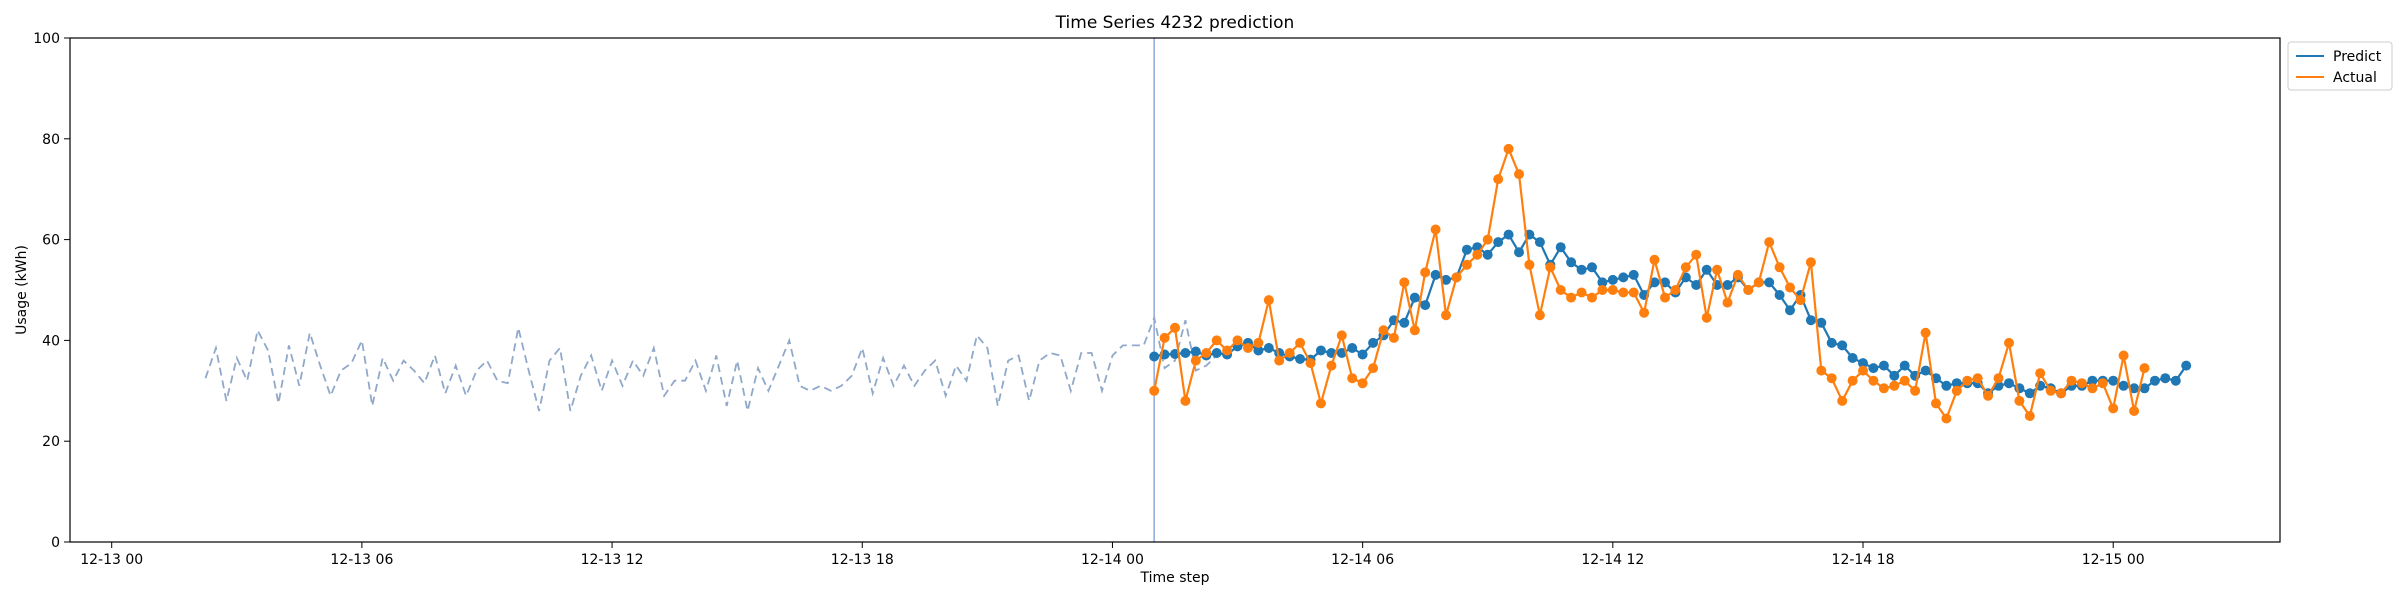 Image resolution: width=2400 pixels, height=600 pixels. I want to click on x-tick-label: 12-14 12, so click(1612, 560).